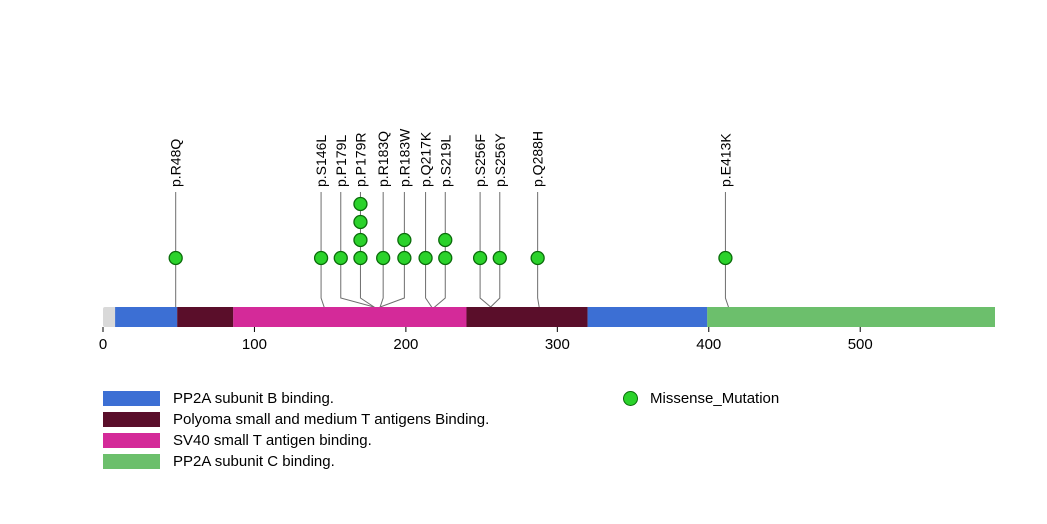  Describe the element at coordinates (405, 344) in the screenshot. I see `axis-tick-label: 200` at that location.